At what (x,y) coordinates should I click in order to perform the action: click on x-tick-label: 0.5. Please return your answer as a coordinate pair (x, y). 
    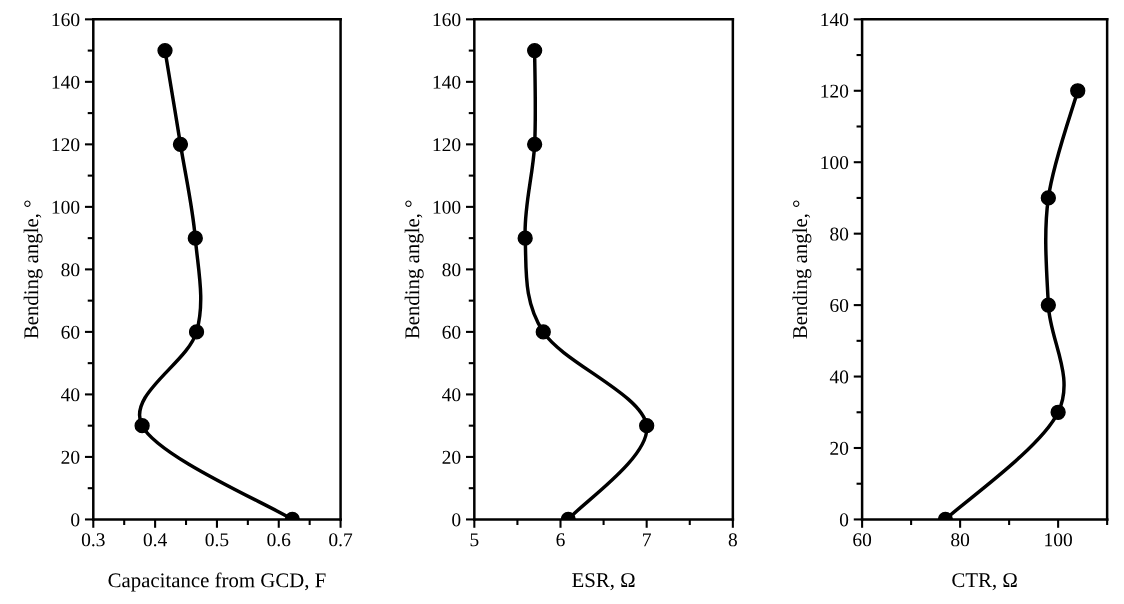
    Looking at the image, I should click on (217, 540).